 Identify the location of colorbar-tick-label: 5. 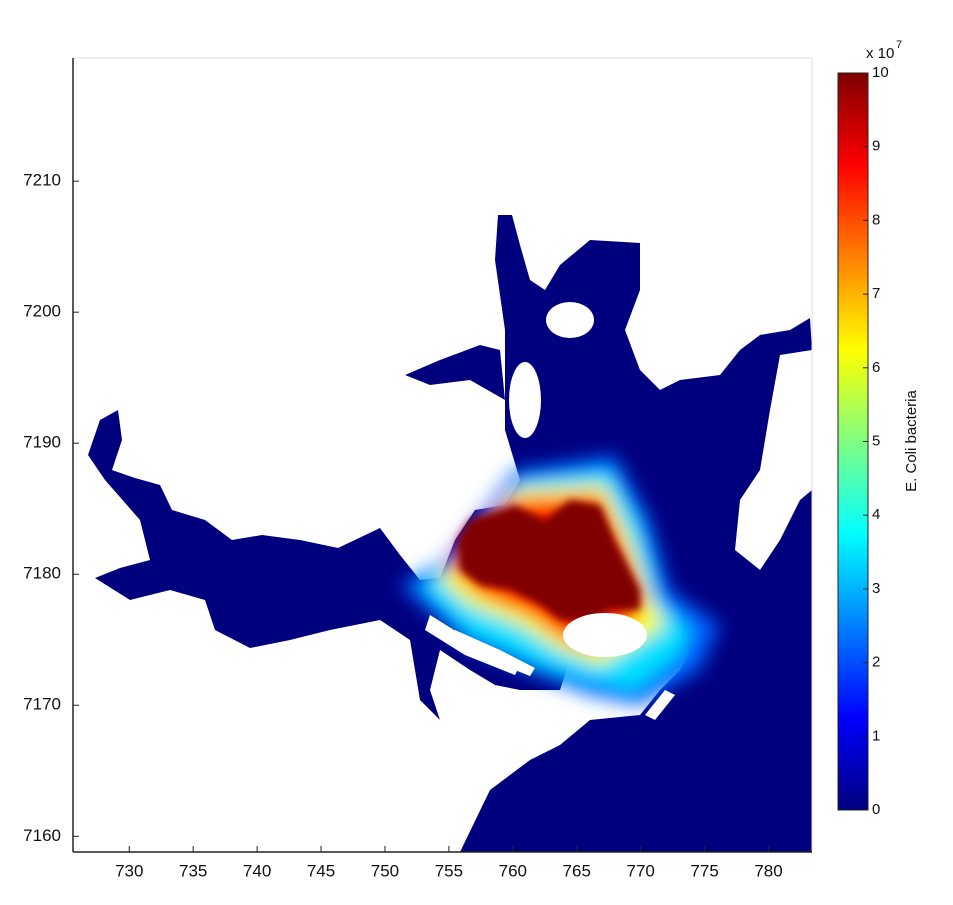
(876, 440).